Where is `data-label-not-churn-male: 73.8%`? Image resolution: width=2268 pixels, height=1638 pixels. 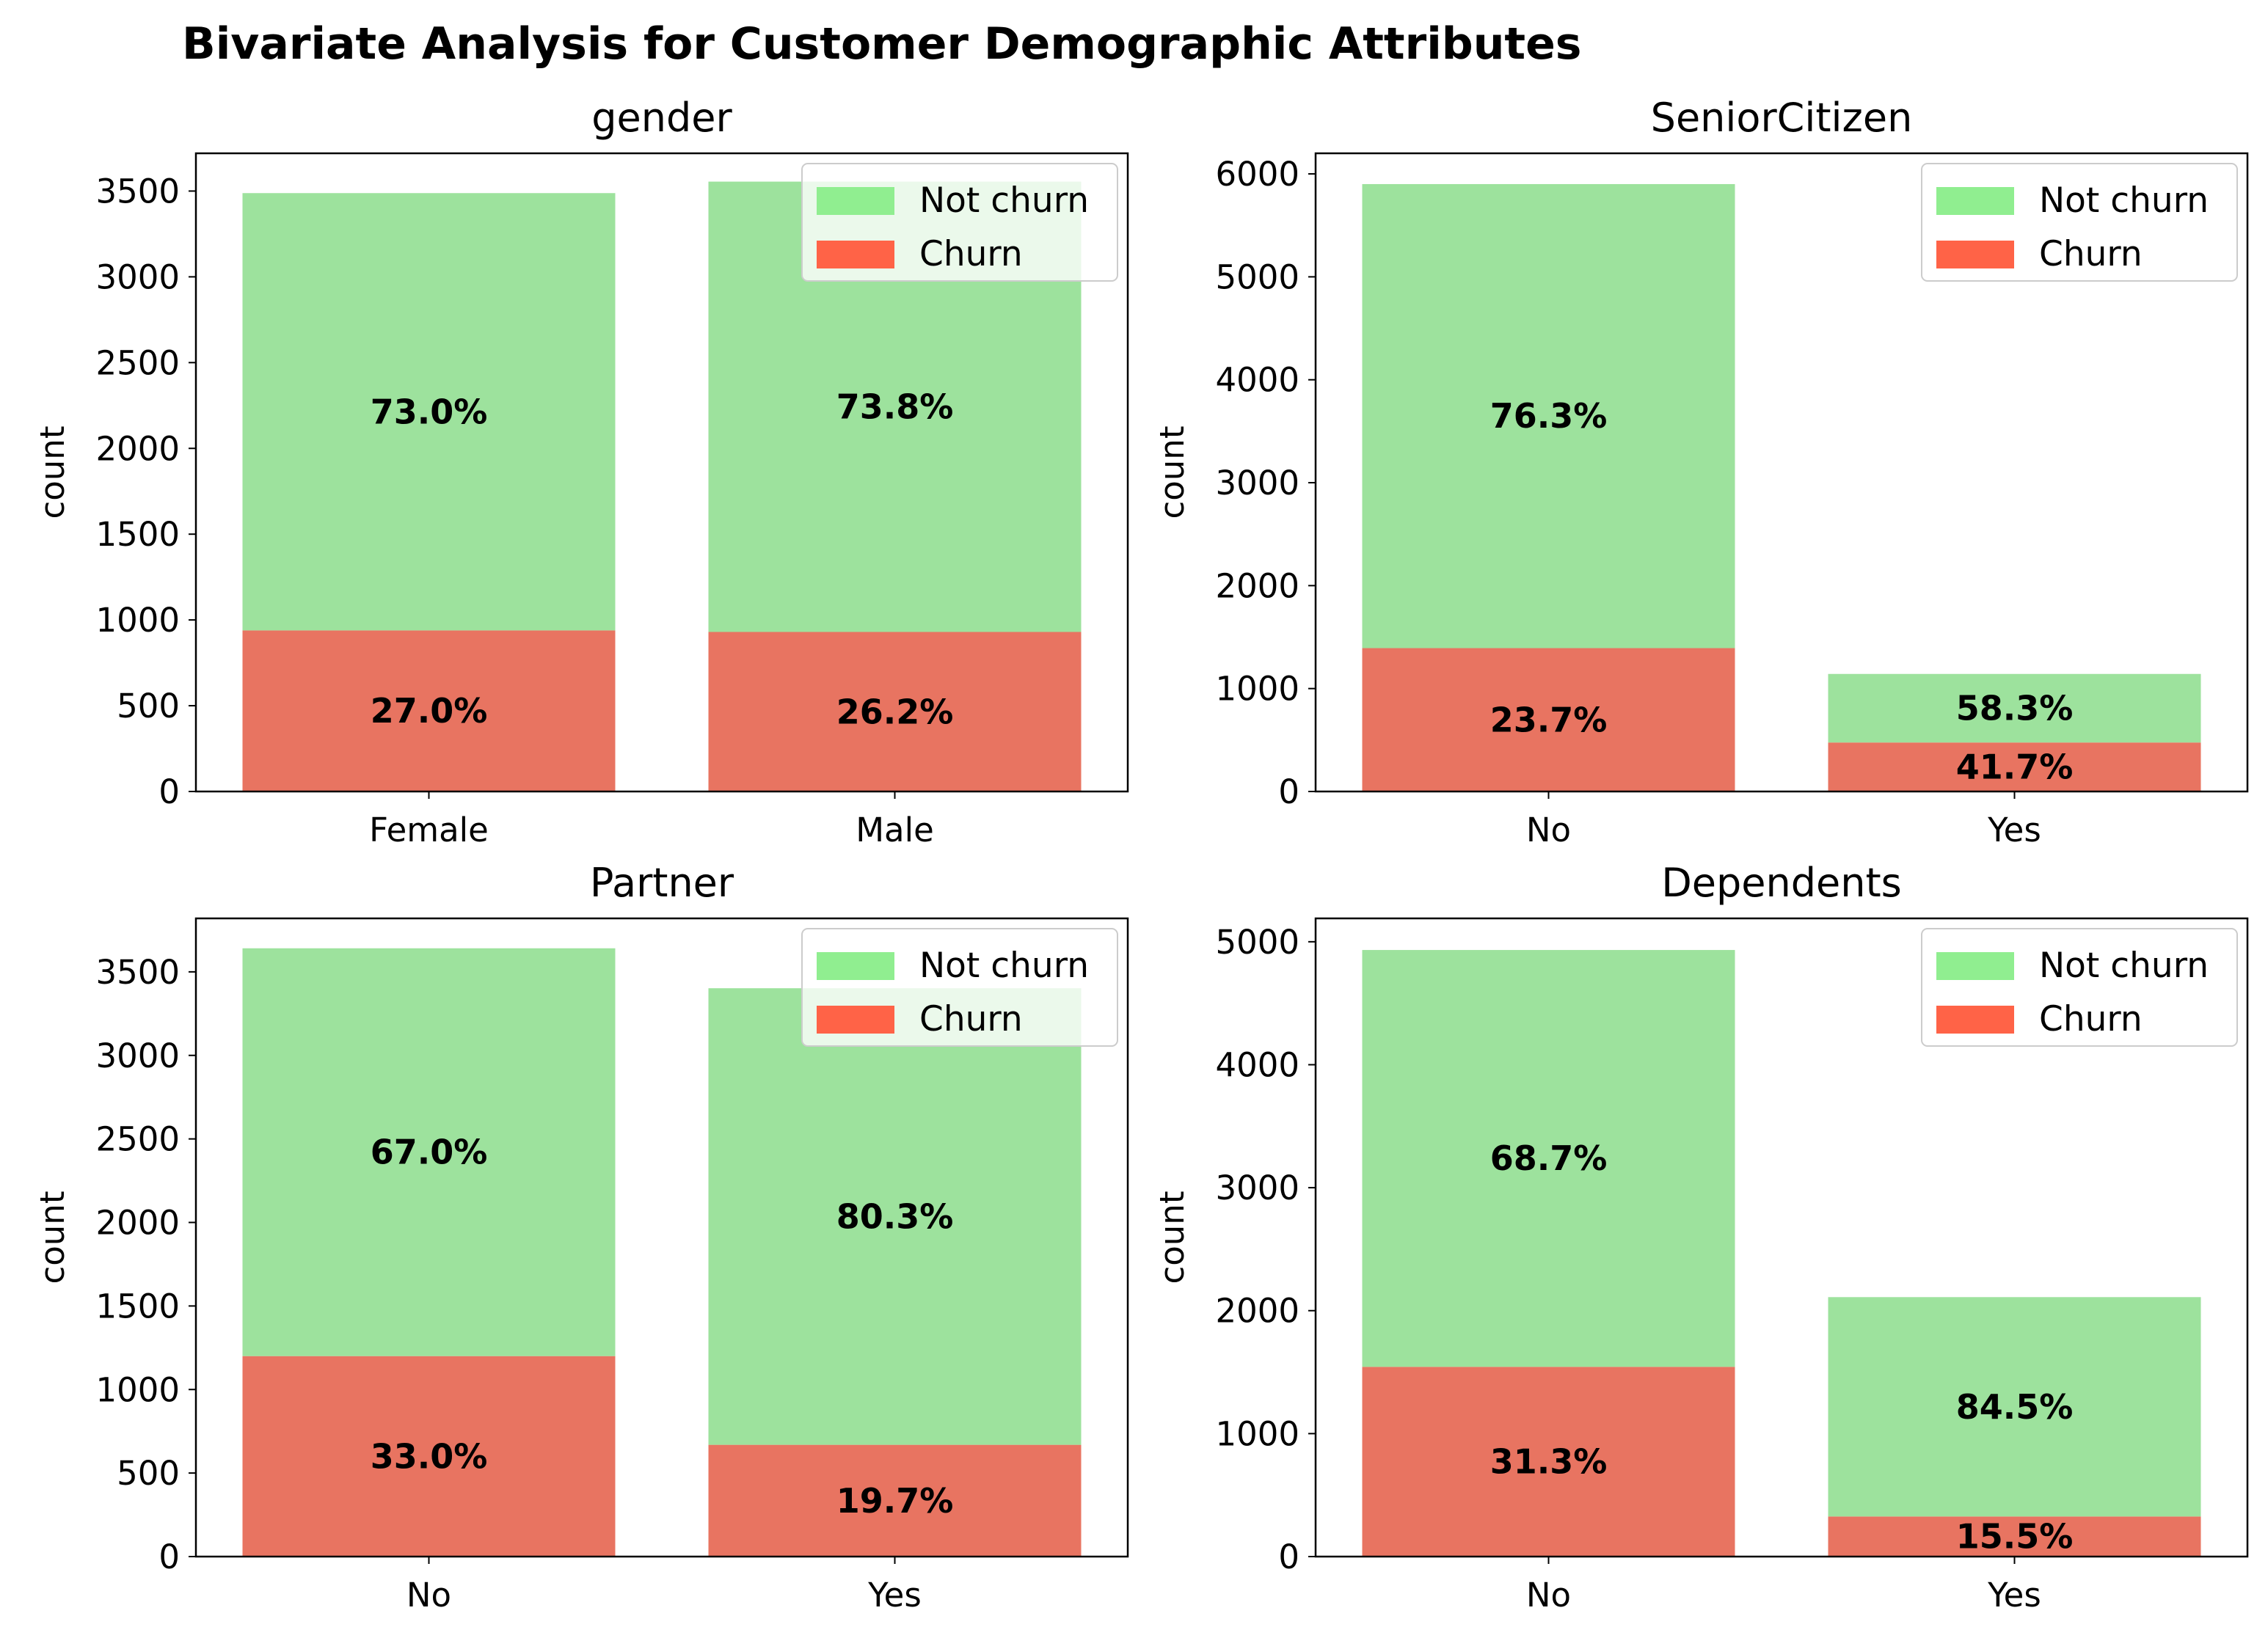
data-label-not-churn-male: 73.8% is located at coordinates (895, 407).